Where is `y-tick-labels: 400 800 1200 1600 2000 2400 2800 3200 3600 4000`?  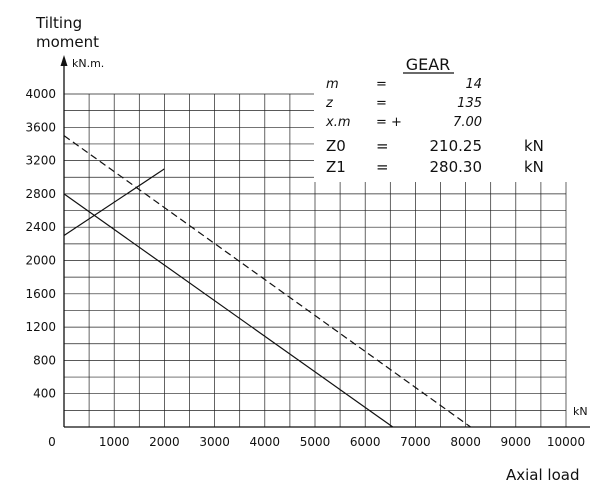
y-tick-labels: 400 800 1200 1600 2000 2400 2800 3200 3600 4000 is located at coordinates (40, 244).